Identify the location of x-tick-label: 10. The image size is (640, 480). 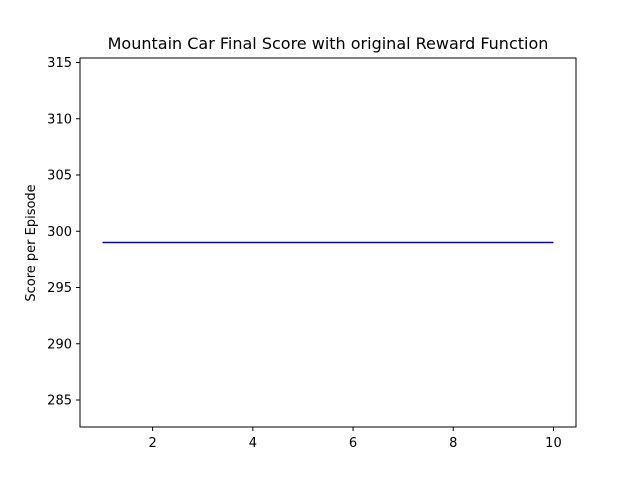
(553, 443).